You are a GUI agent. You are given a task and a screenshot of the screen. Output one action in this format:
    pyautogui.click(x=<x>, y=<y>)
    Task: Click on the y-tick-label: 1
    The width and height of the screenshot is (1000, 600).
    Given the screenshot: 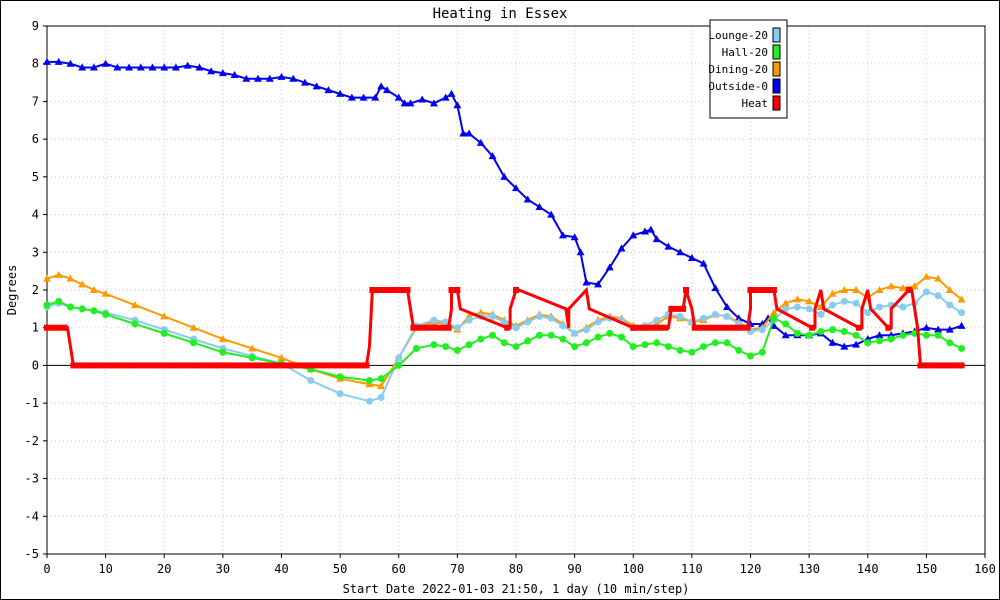 What is the action you would take?
    pyautogui.click(x=35, y=328)
    